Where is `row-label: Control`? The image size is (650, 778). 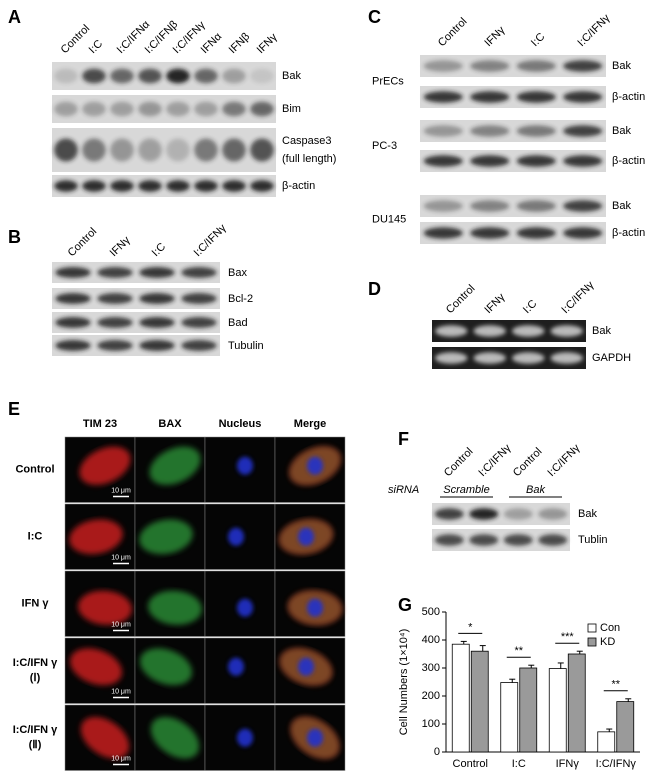
row-label: Control is located at coordinates (34, 470).